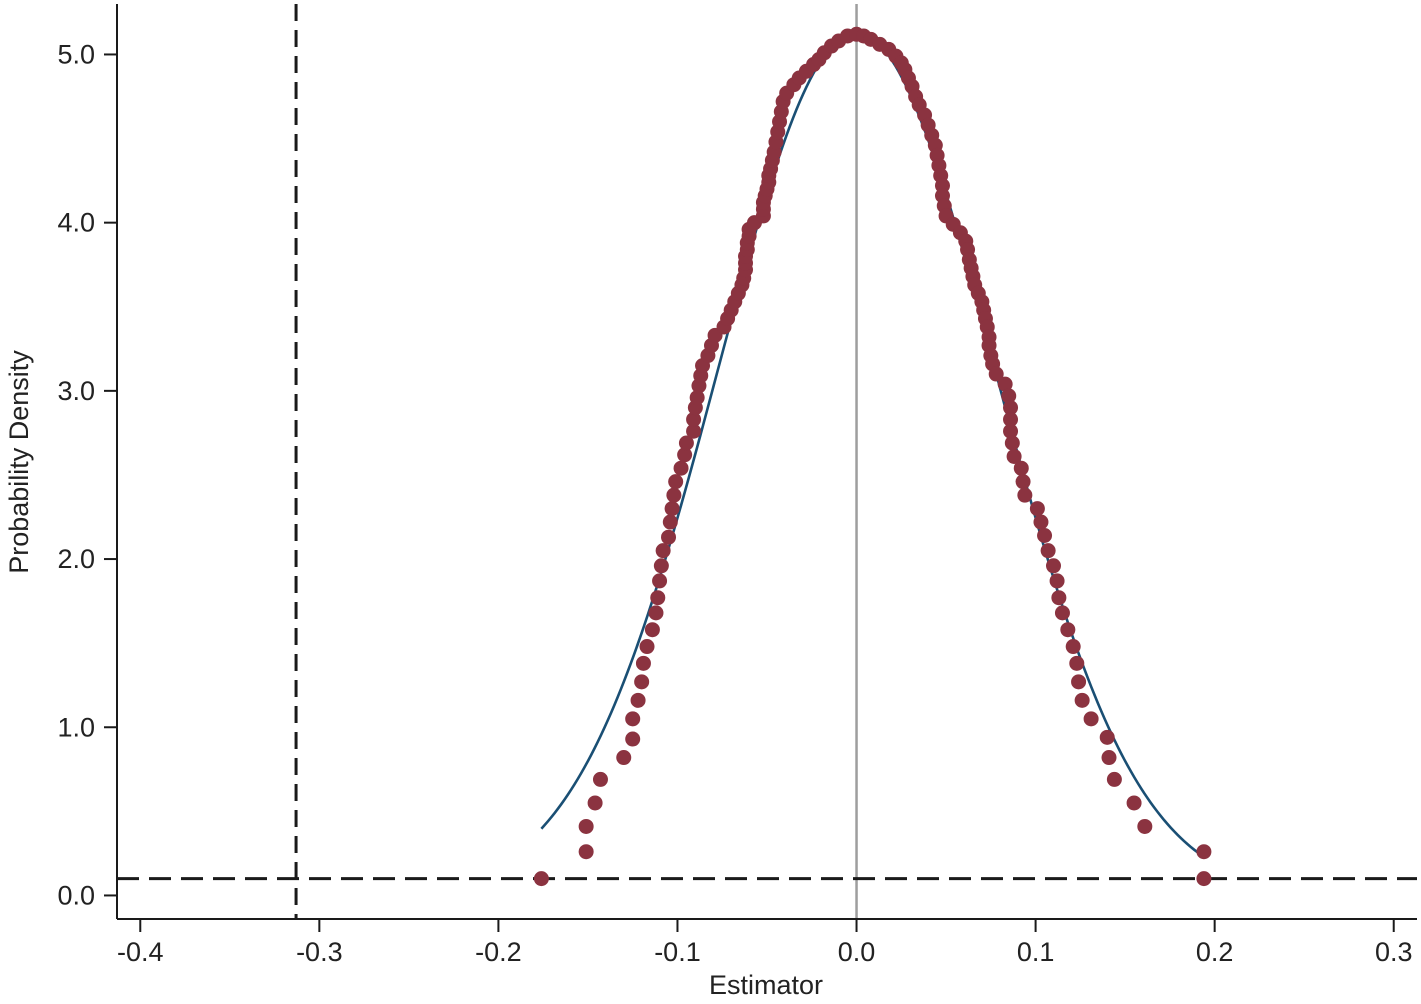 The image size is (1421, 1004). Describe the element at coordinates (1036, 952) in the screenshot. I see `x-tick-label: 0.1` at that location.